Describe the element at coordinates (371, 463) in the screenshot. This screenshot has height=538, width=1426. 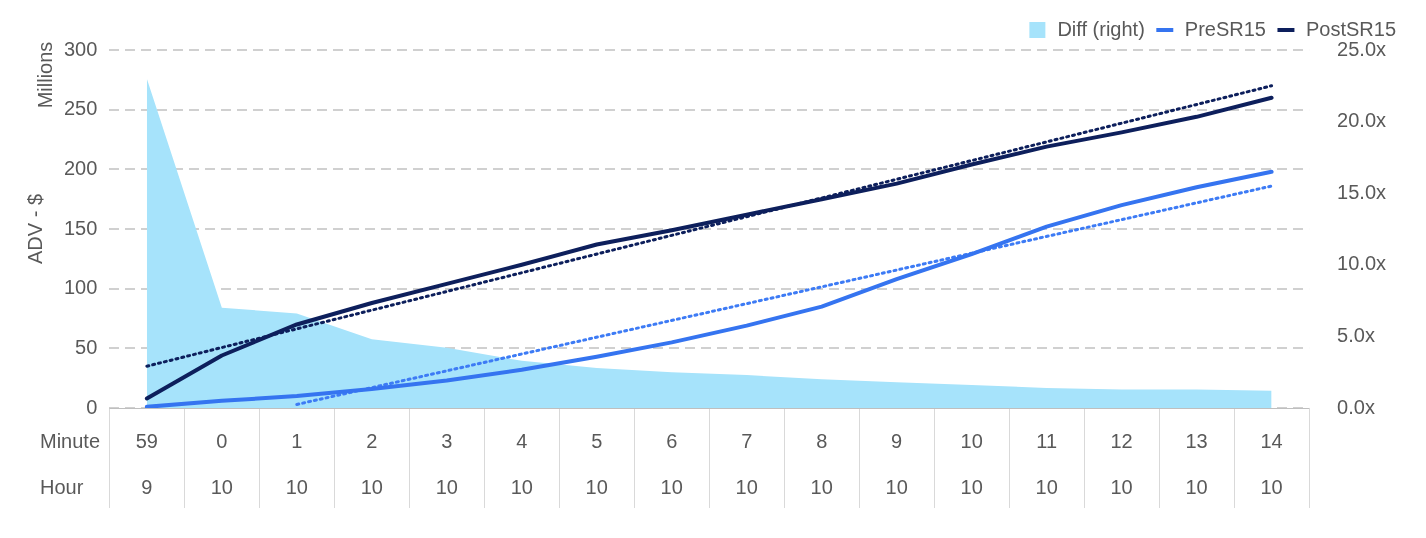
I see `category-label: 2 10` at that location.